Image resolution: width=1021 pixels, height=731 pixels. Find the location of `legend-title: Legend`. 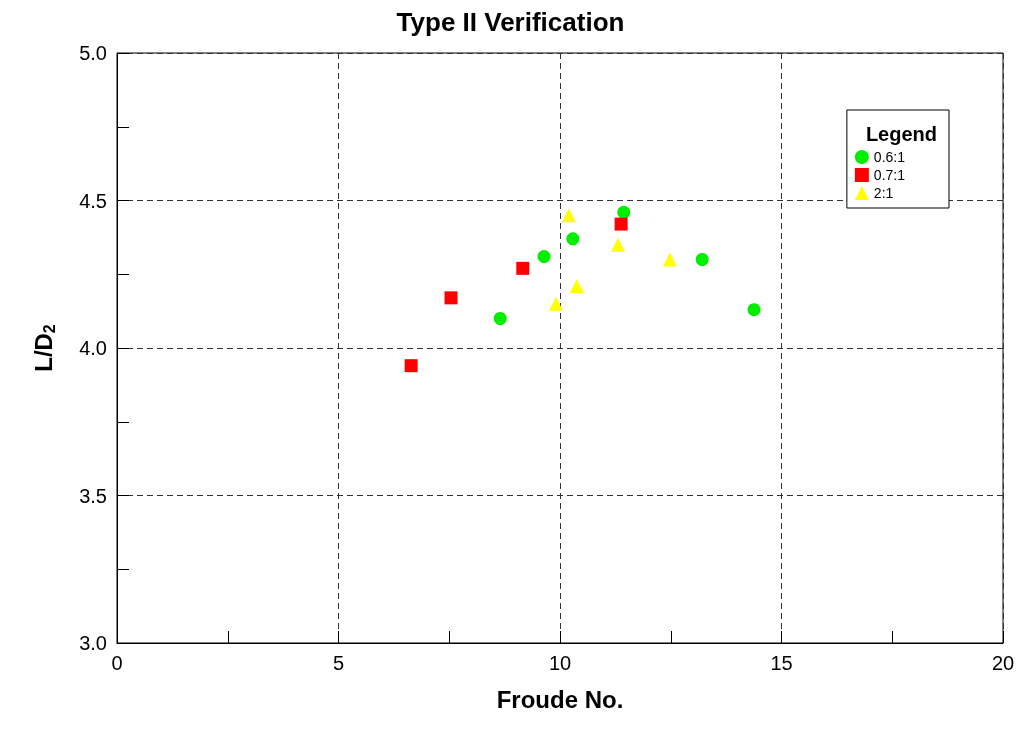

legend-title: Legend is located at coordinates (901, 134).